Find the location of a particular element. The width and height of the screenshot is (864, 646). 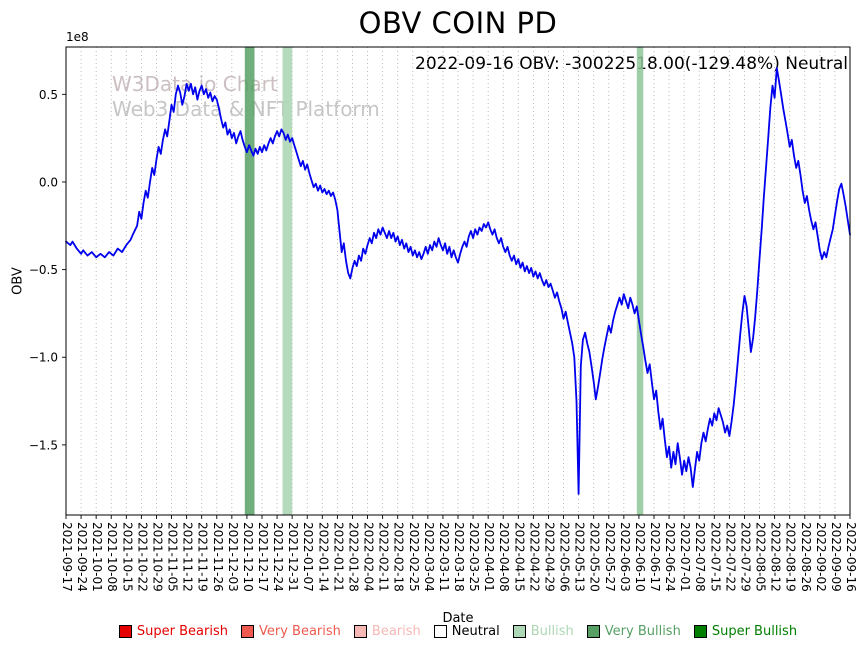

x-tick-label: 2022-06-10 is located at coordinates (640, 557).